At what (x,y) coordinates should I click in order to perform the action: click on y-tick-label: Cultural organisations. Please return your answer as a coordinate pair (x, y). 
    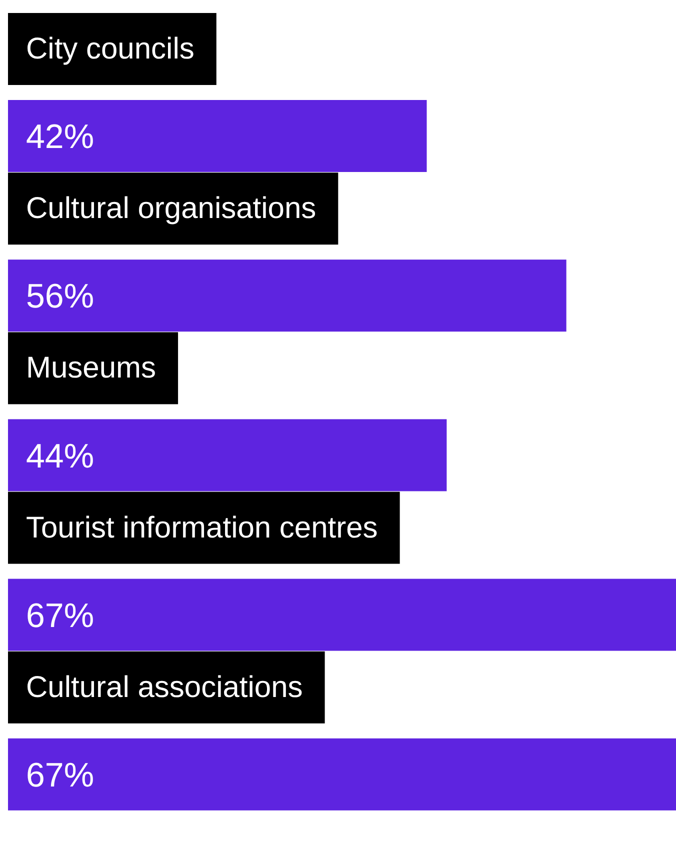
    Looking at the image, I should click on (171, 209).